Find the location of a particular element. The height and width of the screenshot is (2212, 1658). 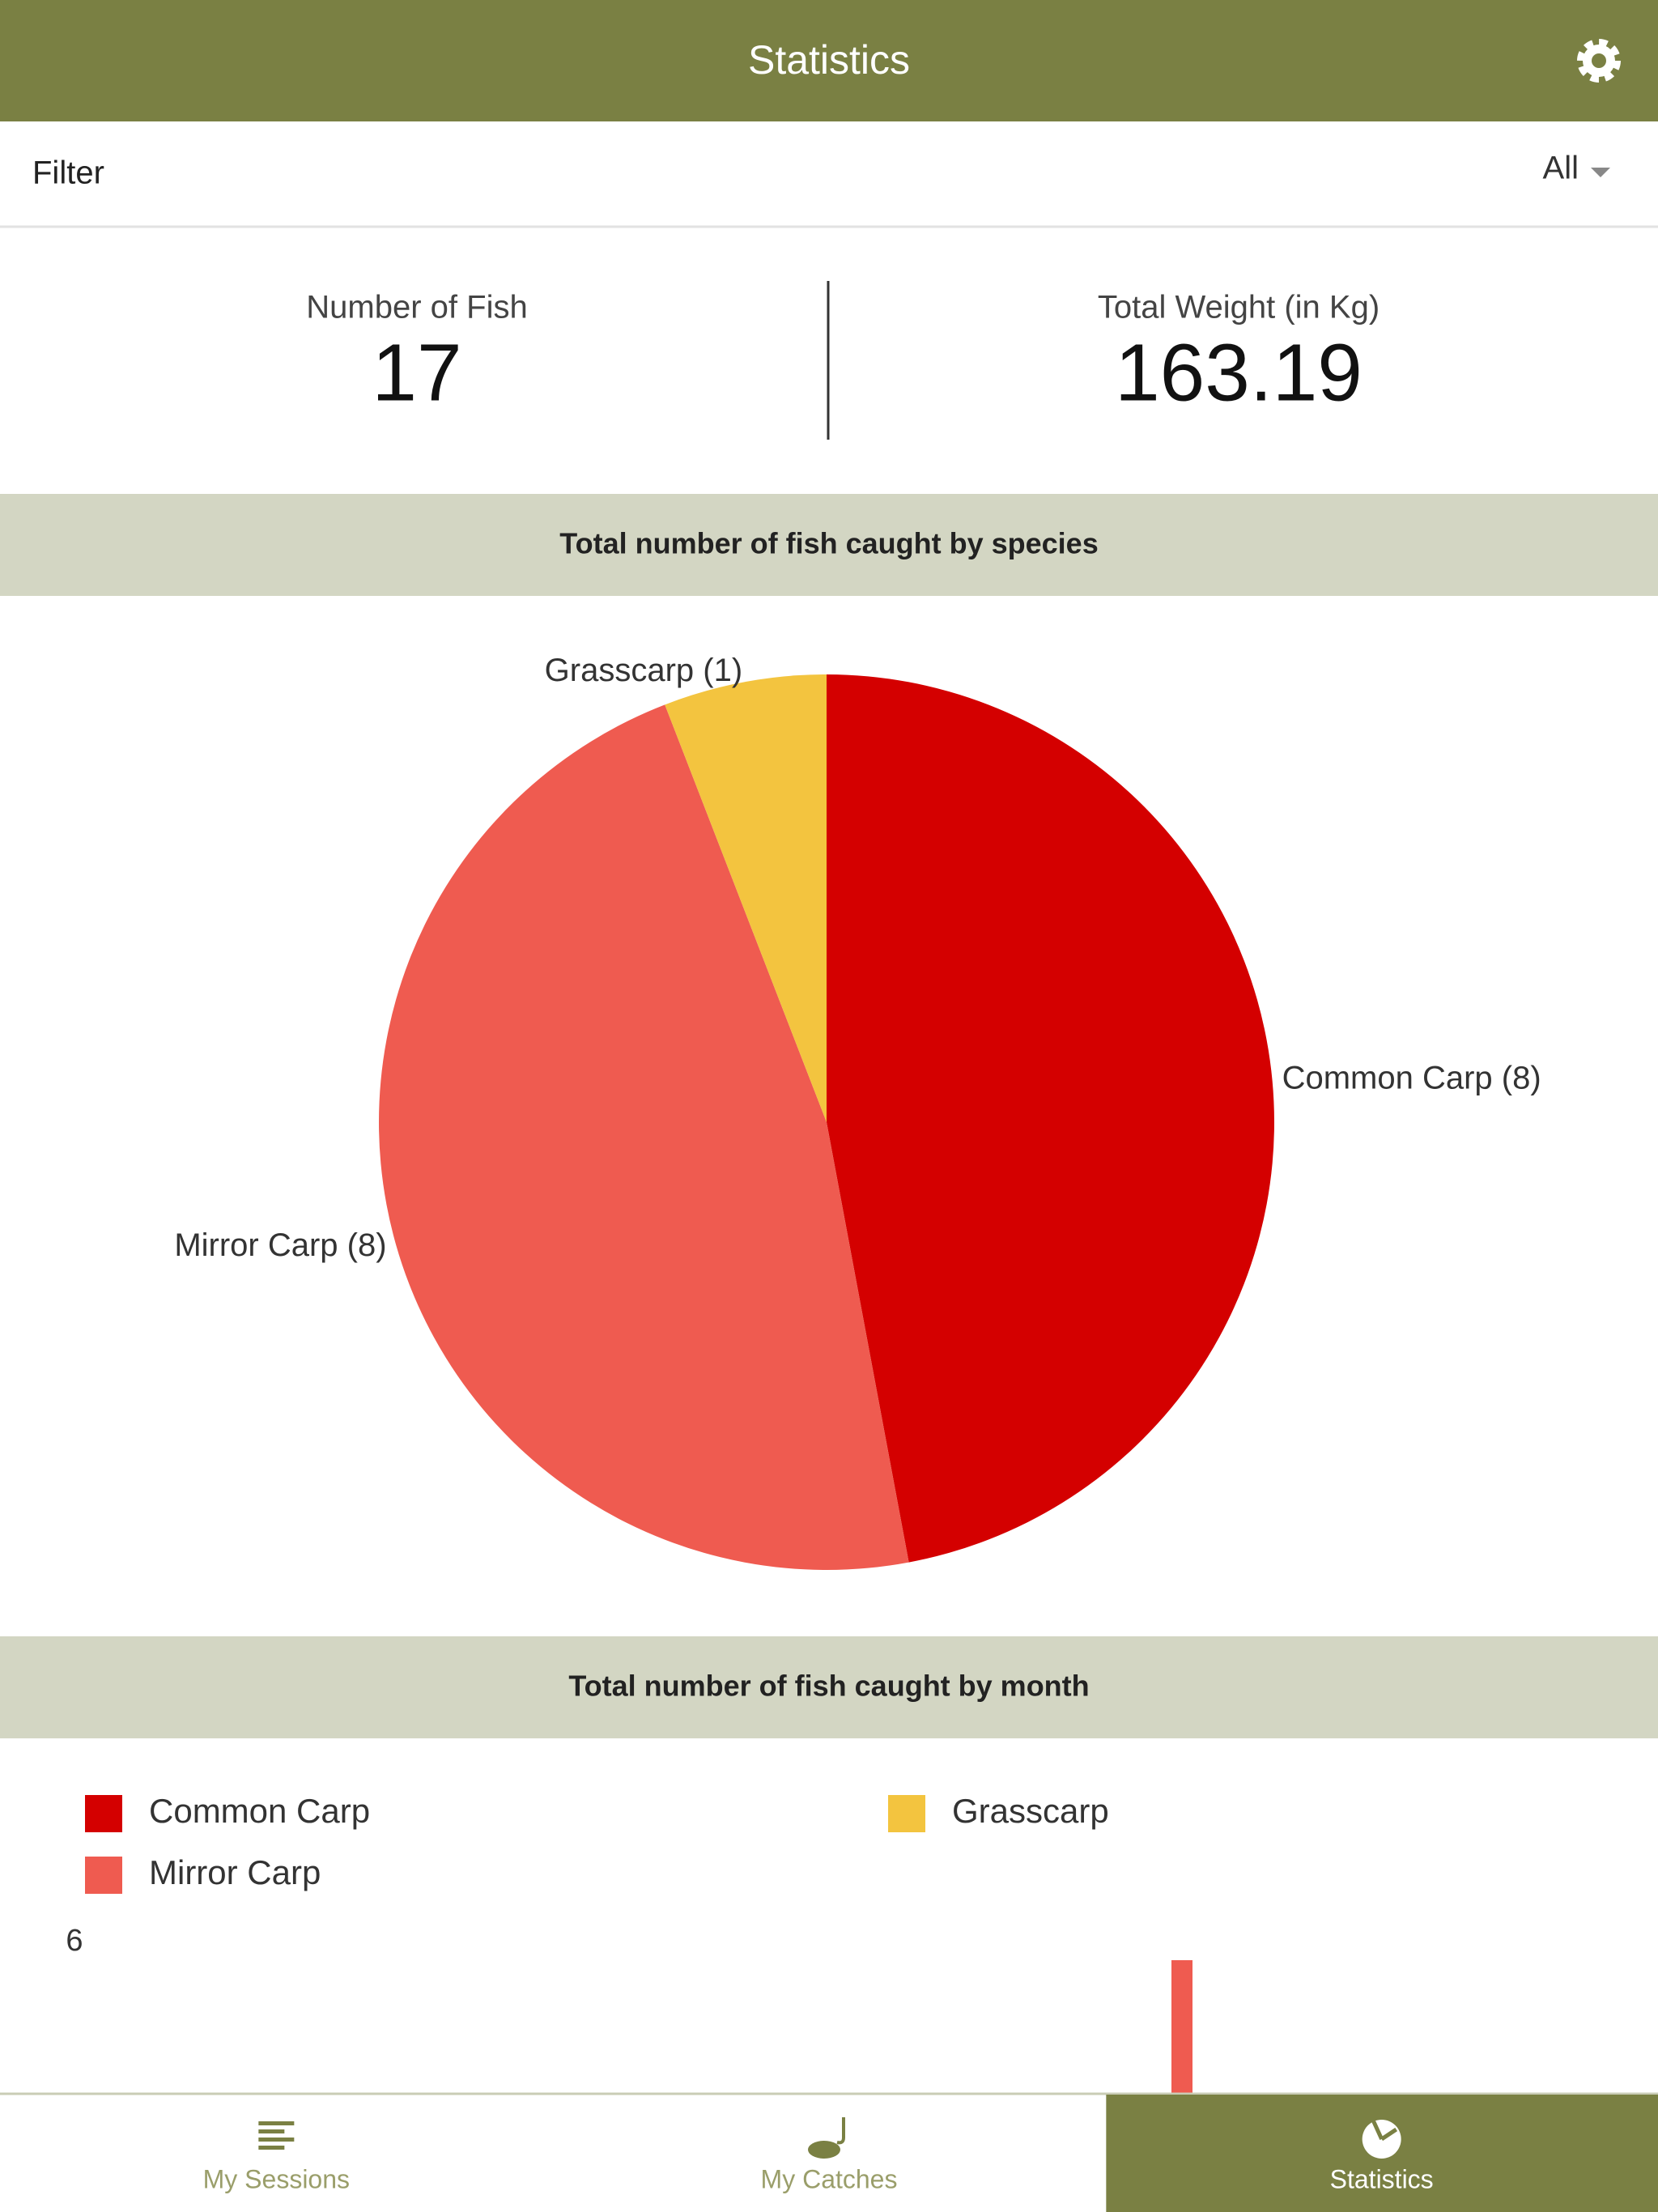

legend-label: Common Carp is located at coordinates (259, 1811).